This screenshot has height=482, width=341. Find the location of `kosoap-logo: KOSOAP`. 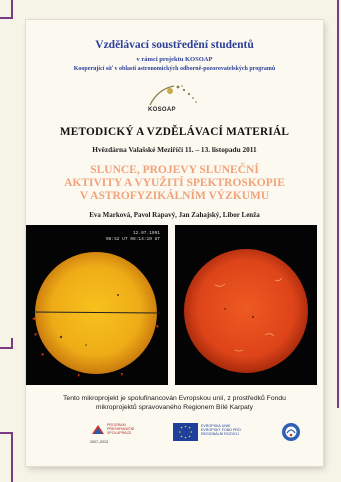

kosoap-logo: KOSOAP is located at coordinates (174, 100).